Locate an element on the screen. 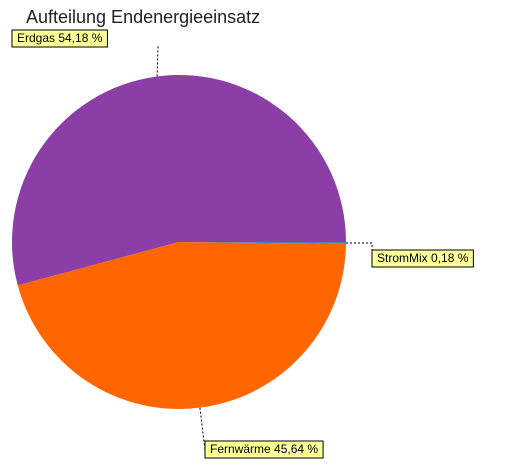  data-label: StromMix 0,18 % is located at coordinates (422, 258).